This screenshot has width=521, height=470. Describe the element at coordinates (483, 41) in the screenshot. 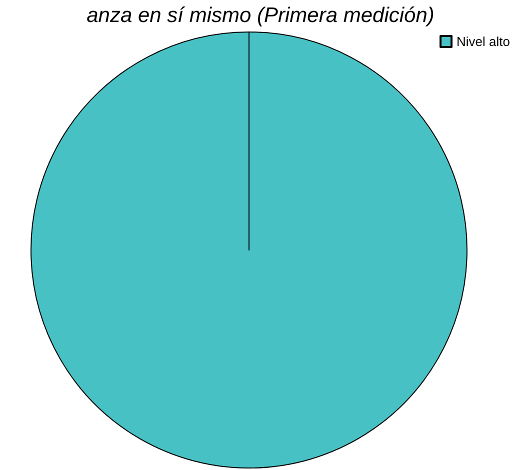

I see `legend-label: Nivel alto` at that location.